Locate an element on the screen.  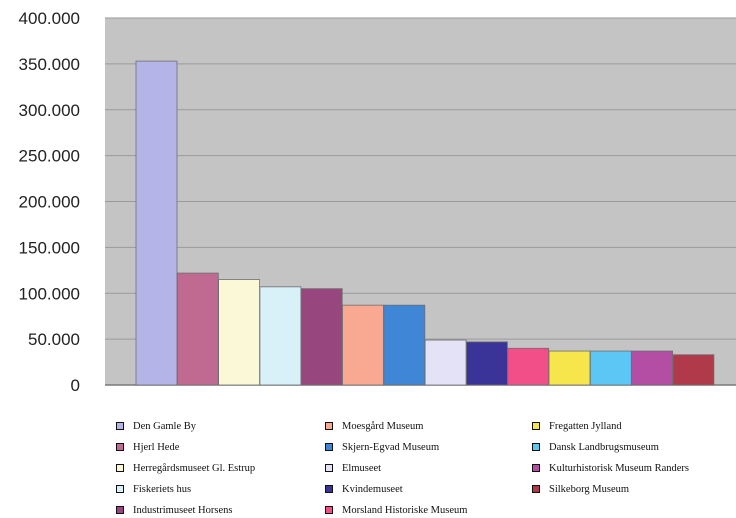
legend-item: Den Gamle By is located at coordinates (156, 426).